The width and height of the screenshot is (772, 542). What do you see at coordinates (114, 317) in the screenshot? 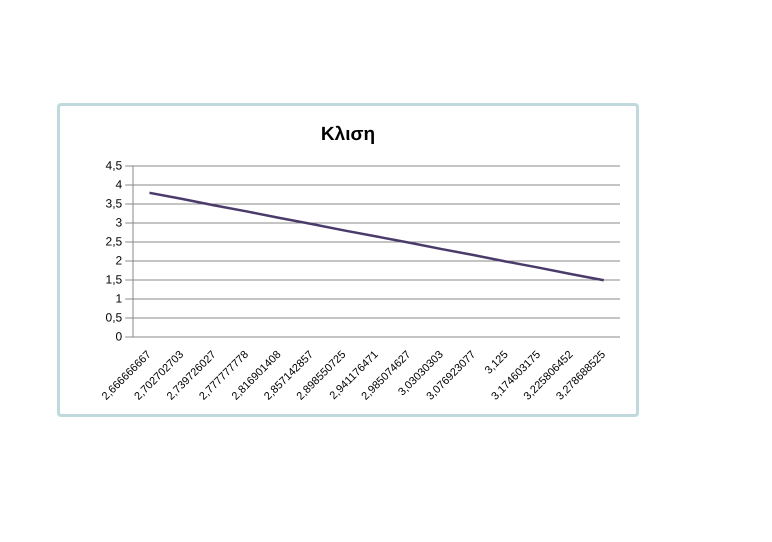
I see `y-tick-label: 0,5` at bounding box center [114, 317].